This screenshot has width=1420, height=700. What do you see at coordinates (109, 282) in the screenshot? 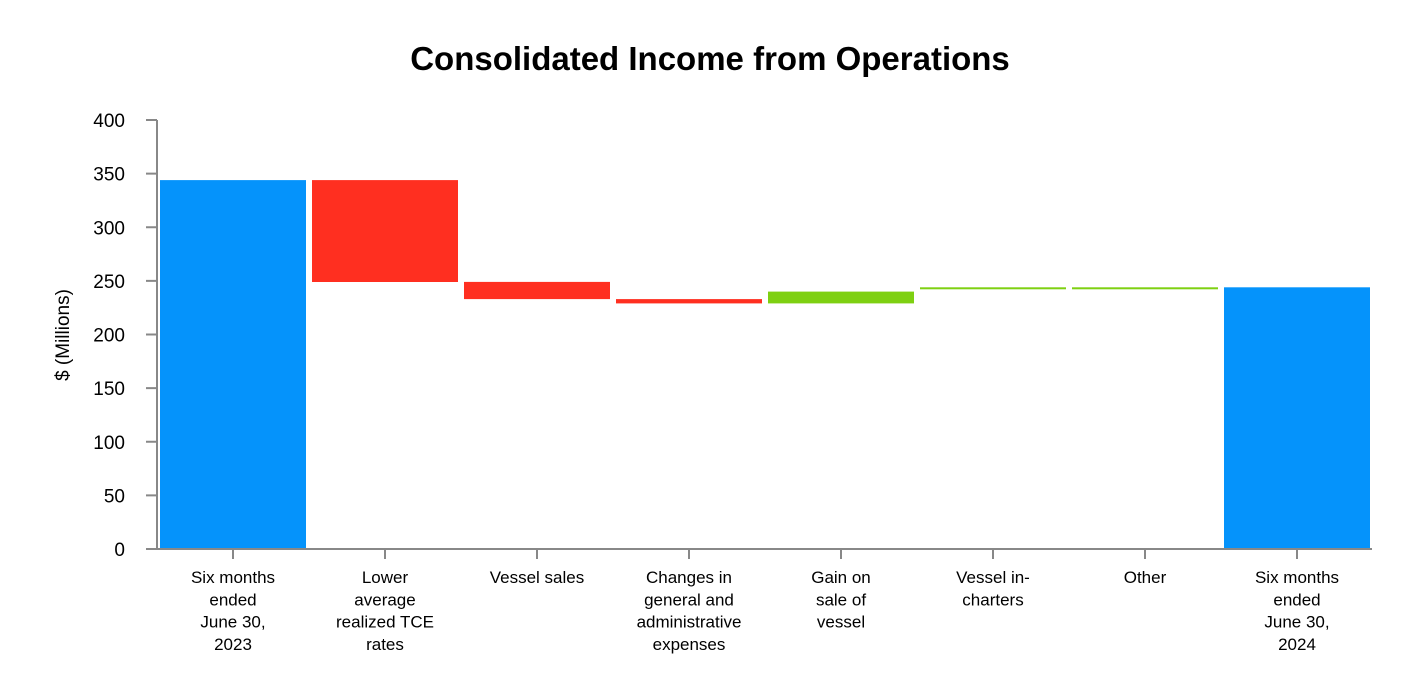
I see `y-tick-label-250: 250` at bounding box center [109, 282].